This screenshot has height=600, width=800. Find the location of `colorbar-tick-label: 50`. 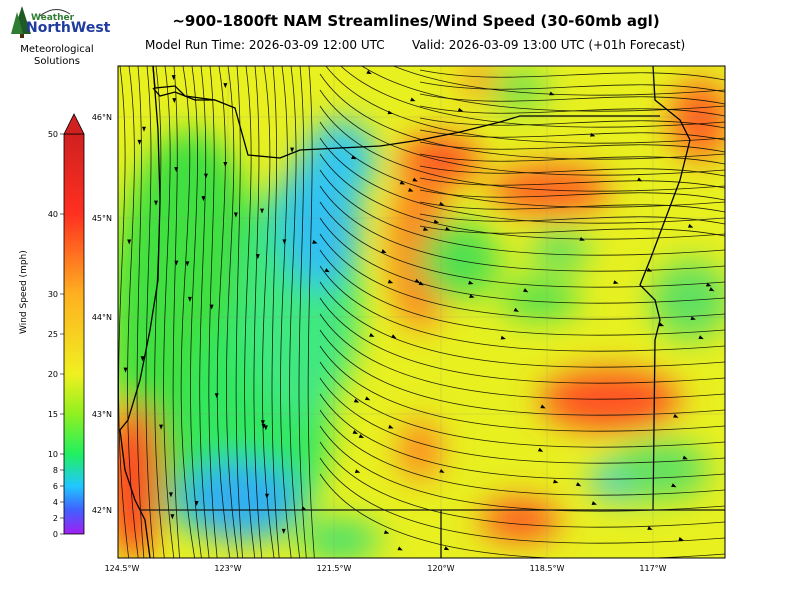

colorbar-tick-label: 50 is located at coordinates (53, 134).